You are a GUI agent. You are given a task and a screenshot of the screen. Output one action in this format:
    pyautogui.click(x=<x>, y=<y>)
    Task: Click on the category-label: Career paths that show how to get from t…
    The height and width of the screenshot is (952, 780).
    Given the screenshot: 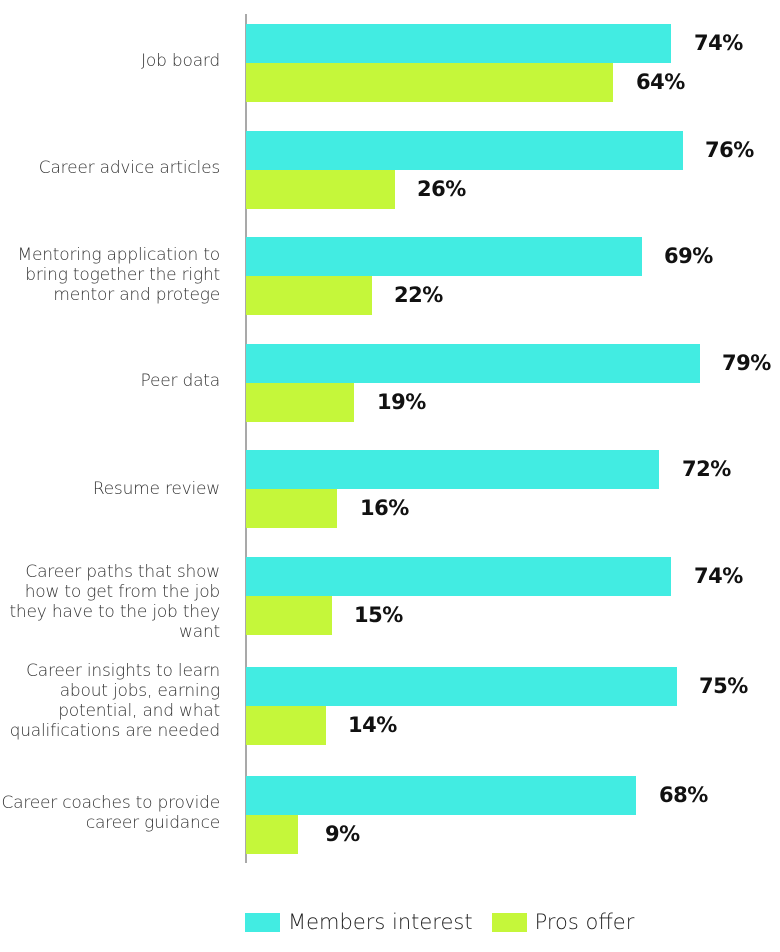 What is the action you would take?
    pyautogui.click(x=114, y=602)
    